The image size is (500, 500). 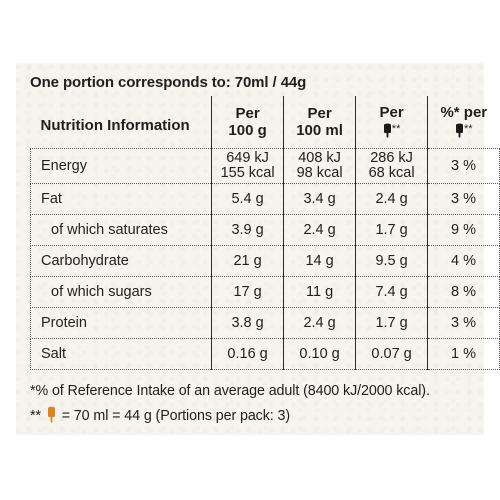 I want to click on header-per-100g: Per 100 g, so click(x=247, y=122).